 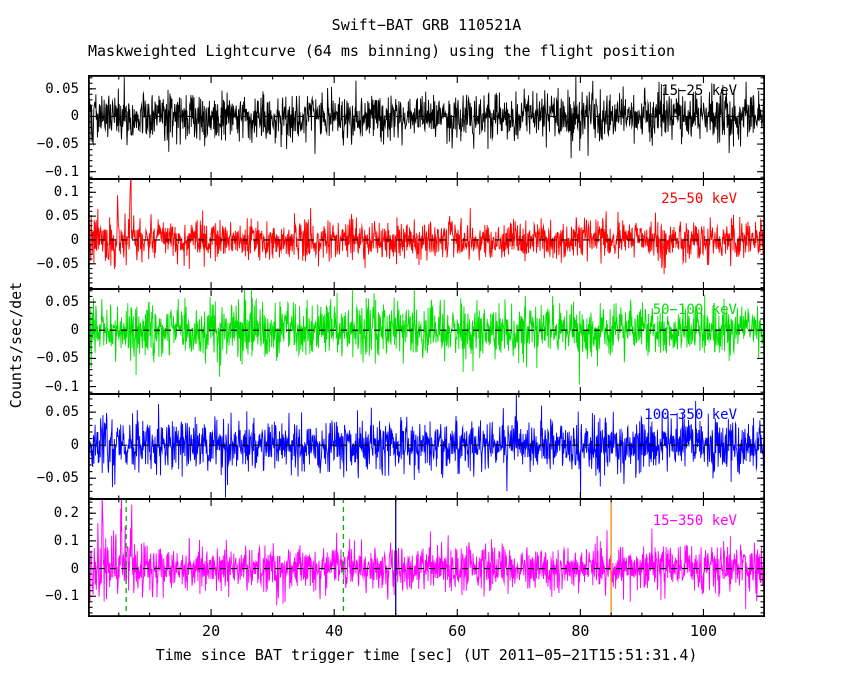 What do you see at coordinates (57, 478) in the screenshot?
I see `y-tick-label-panel3: −0.05` at bounding box center [57, 478].